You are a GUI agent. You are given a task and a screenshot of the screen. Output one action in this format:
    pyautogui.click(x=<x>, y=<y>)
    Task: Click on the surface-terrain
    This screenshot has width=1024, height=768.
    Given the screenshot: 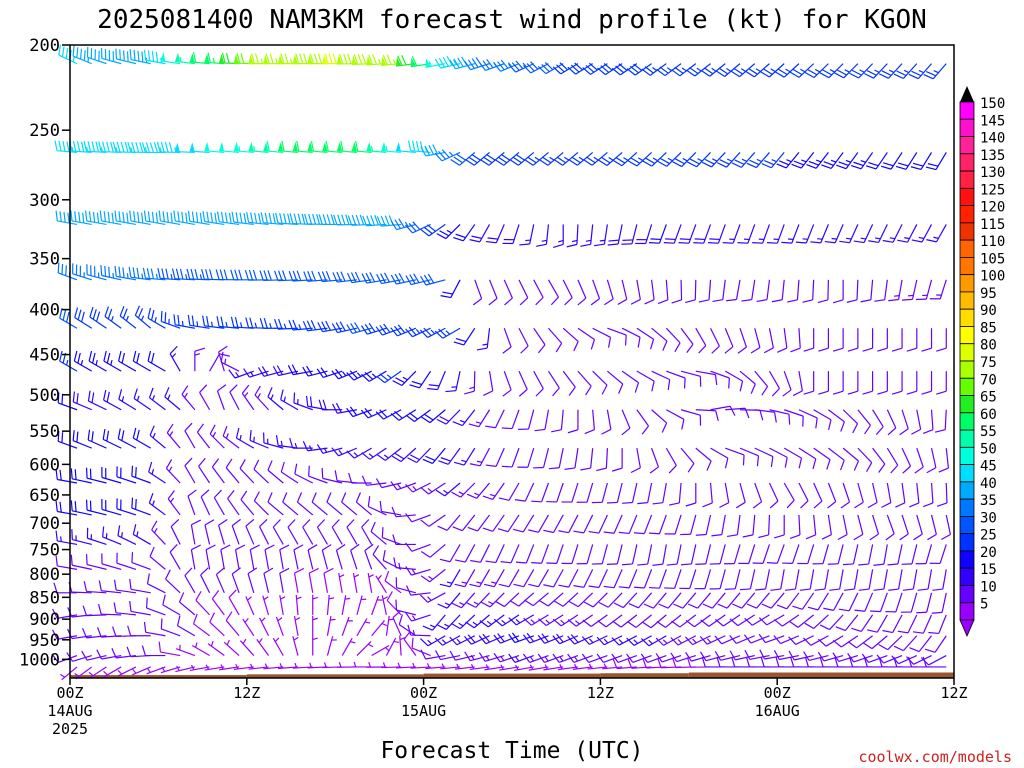 What is the action you would take?
    pyautogui.click(x=512, y=675)
    